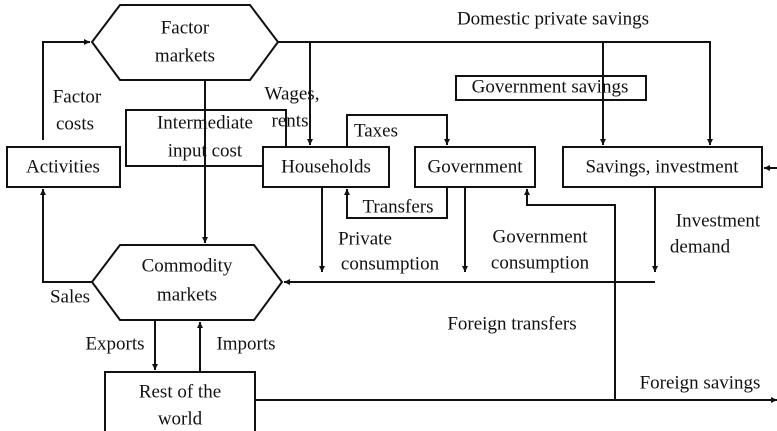 The image size is (777, 431). I want to click on edge-label: Imports, so click(245, 343).